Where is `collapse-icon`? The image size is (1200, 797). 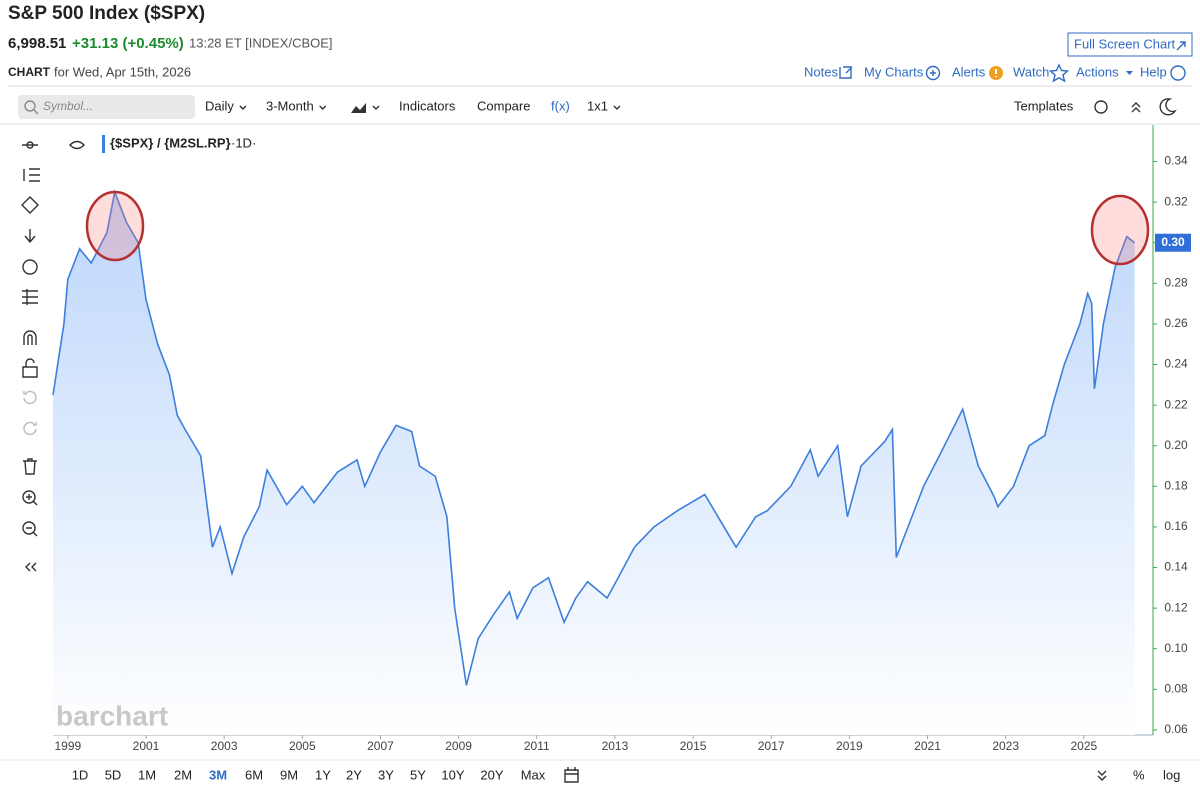 collapse-icon is located at coordinates (1136, 107).